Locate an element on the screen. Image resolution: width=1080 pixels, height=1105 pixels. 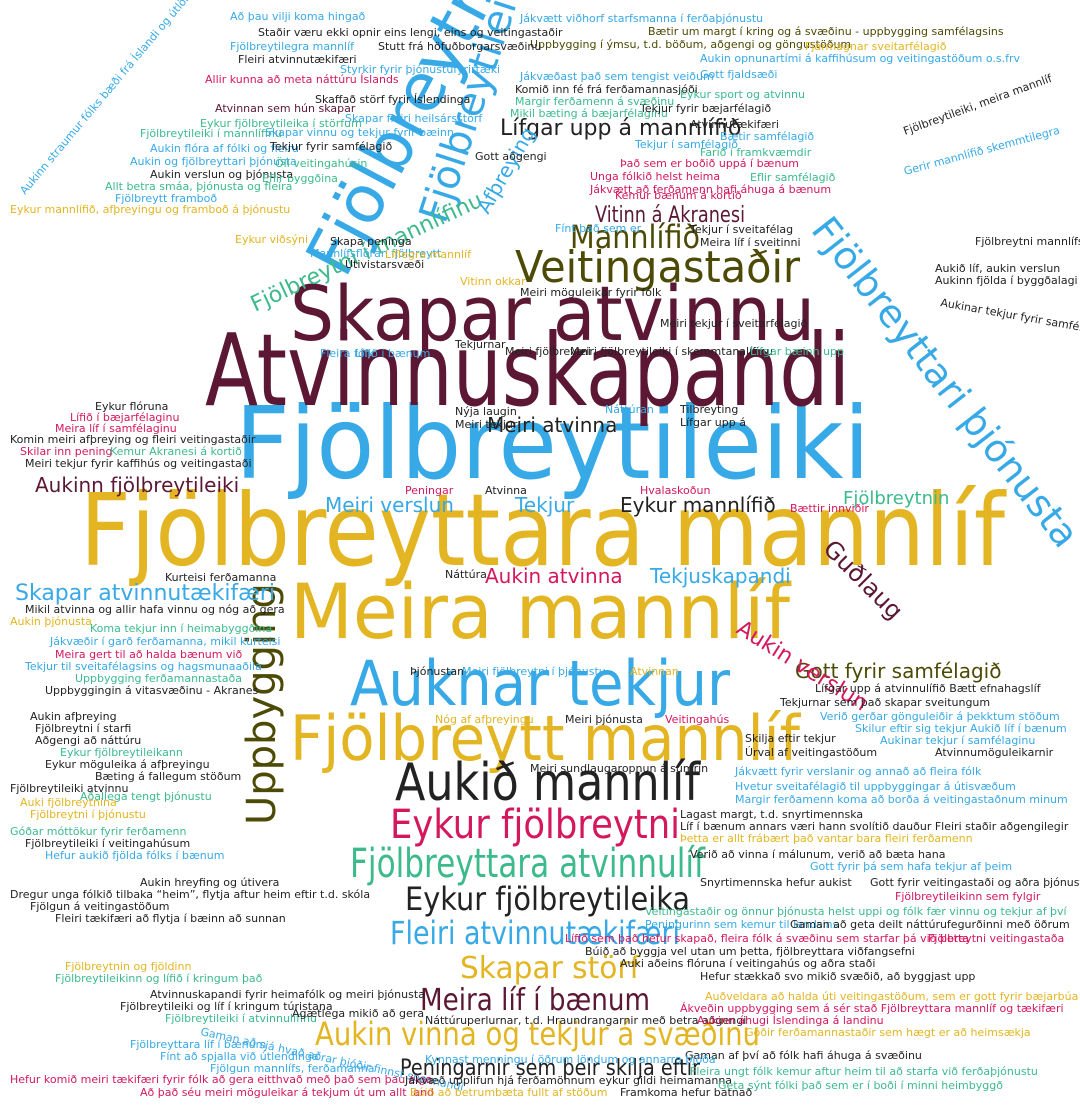
word: Lífgar upp á mannlífið is located at coordinates (620, 128).